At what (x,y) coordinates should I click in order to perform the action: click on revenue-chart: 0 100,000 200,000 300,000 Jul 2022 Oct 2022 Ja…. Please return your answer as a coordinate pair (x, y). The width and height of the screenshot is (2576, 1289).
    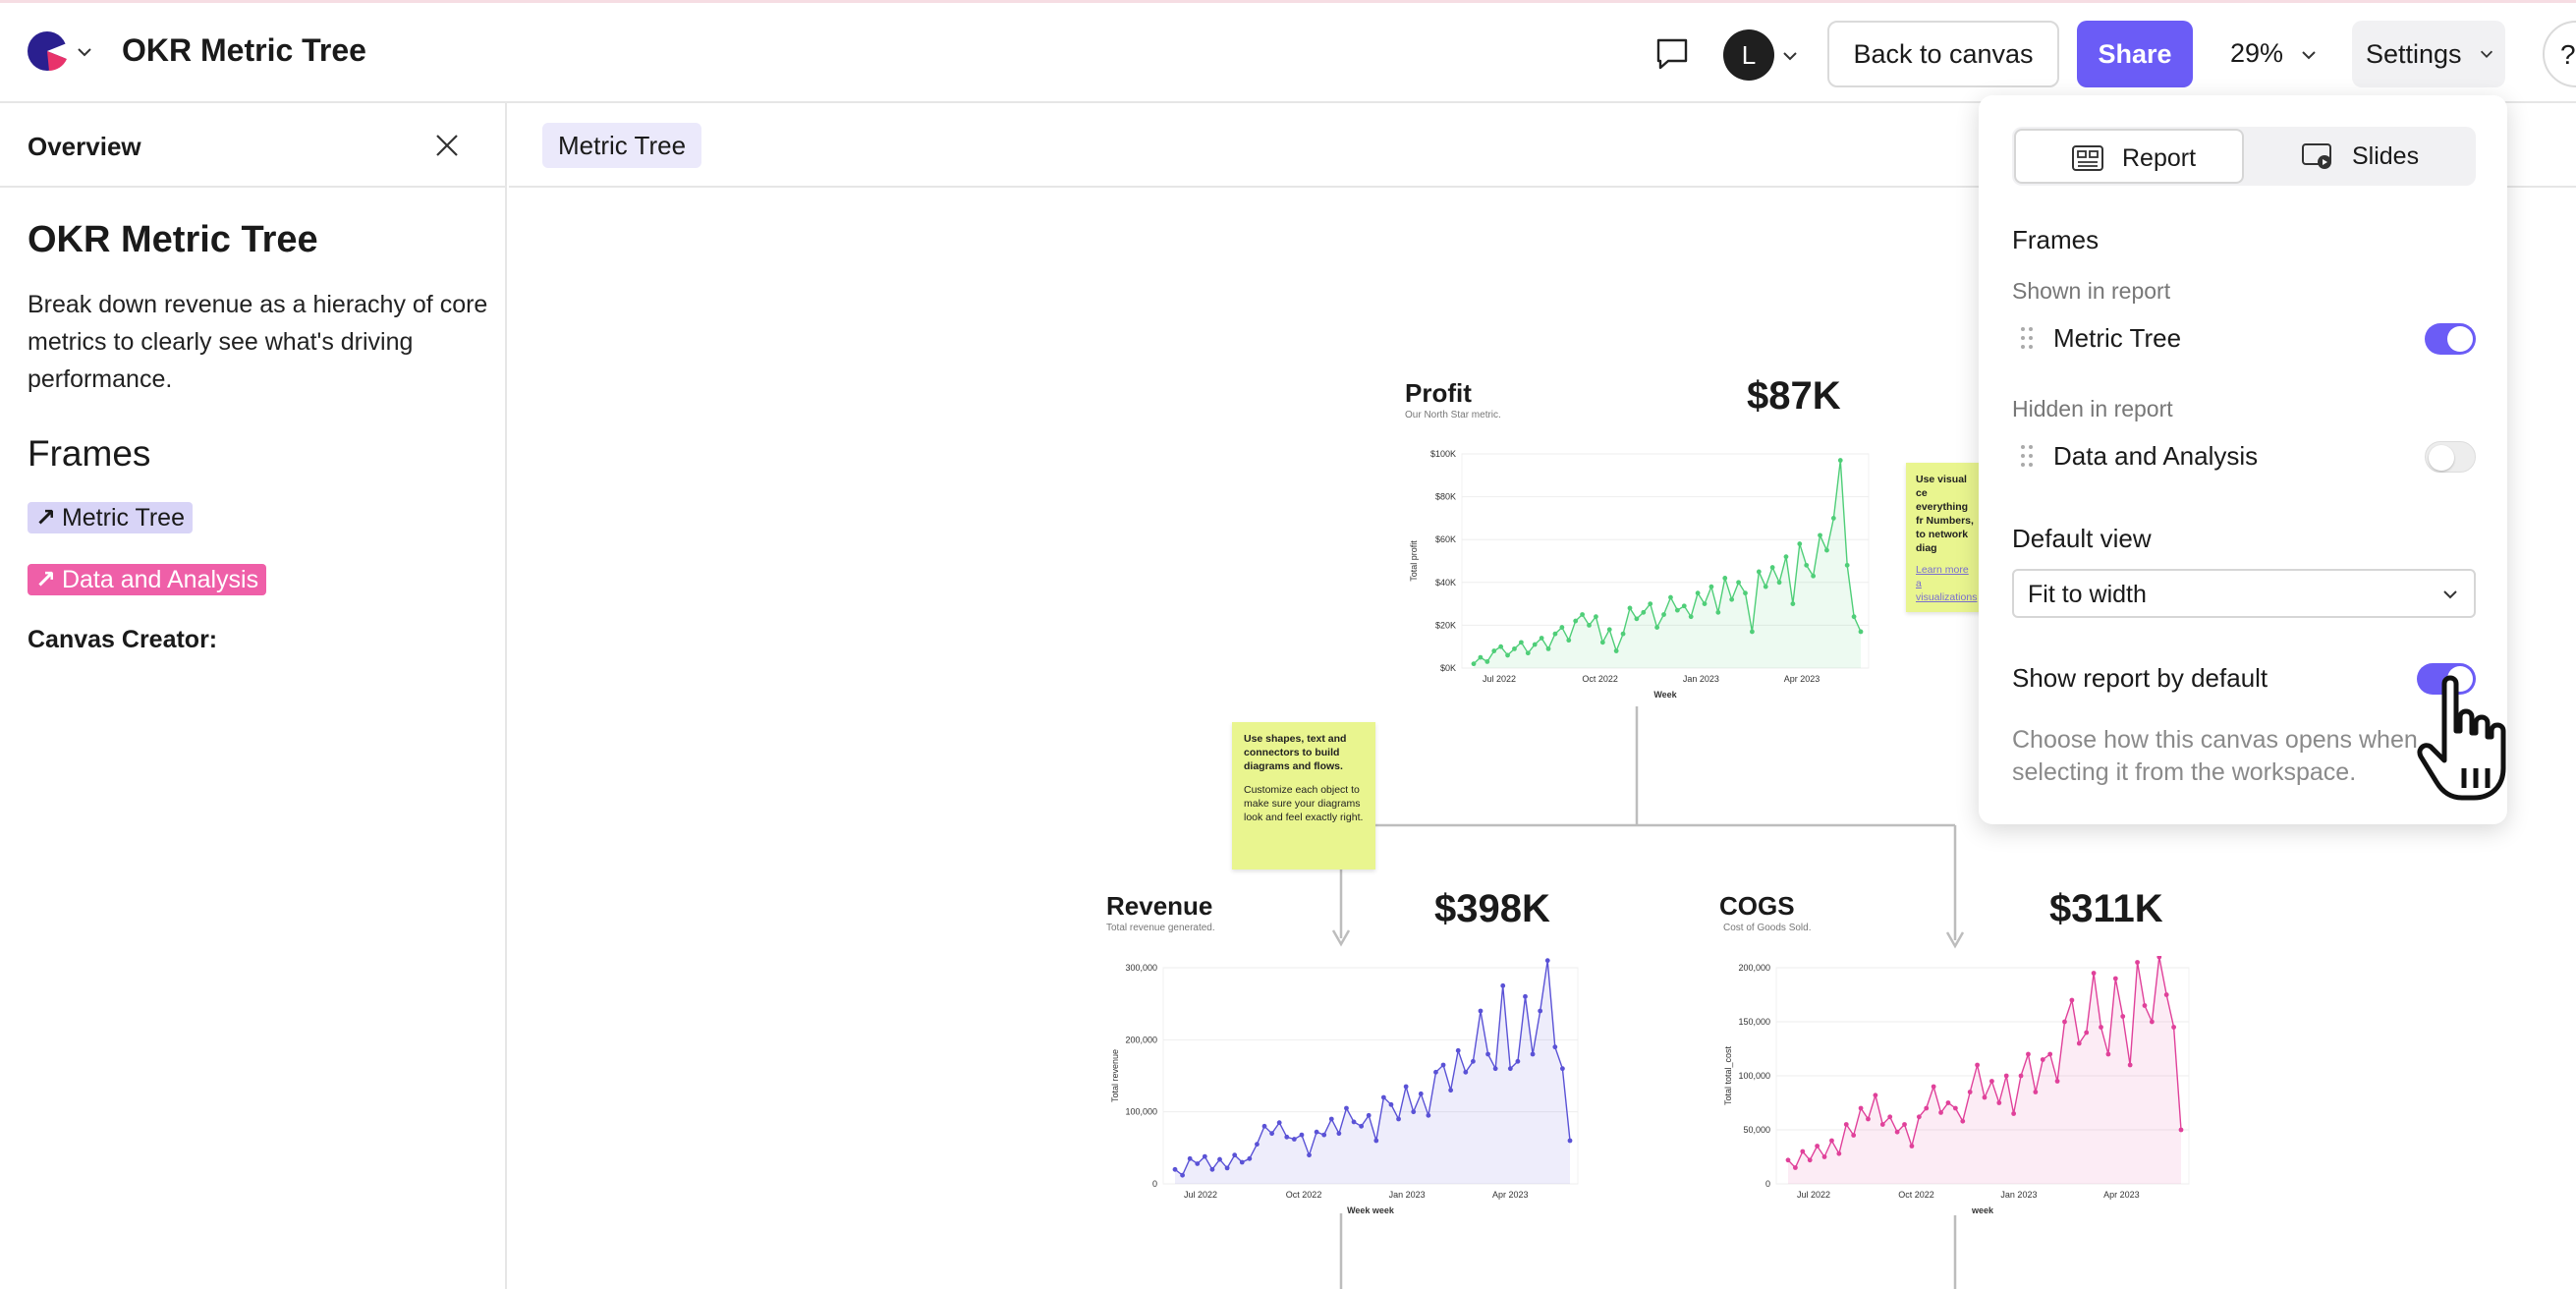
    Looking at the image, I should click on (1346, 1087).